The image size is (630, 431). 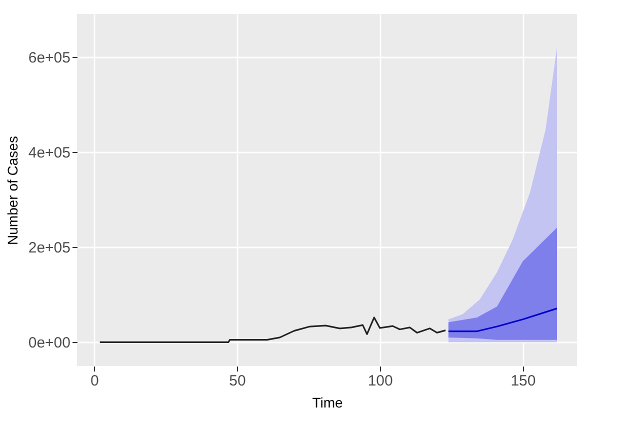 What do you see at coordinates (94, 381) in the screenshot?
I see `x-tick-label: 0` at bounding box center [94, 381].